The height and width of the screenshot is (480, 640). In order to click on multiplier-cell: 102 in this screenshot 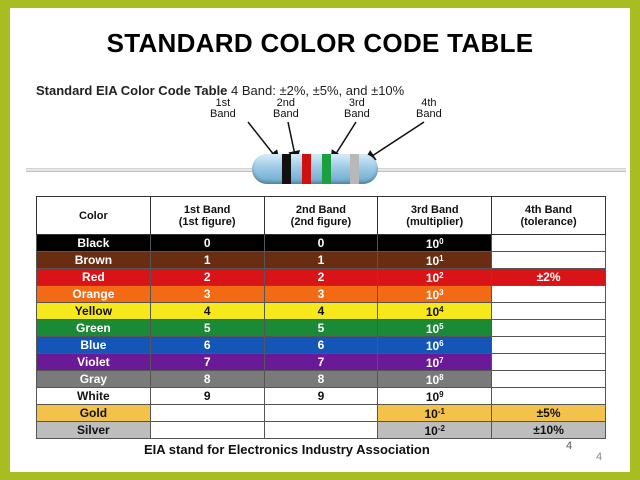, I will do `click(435, 277)`.